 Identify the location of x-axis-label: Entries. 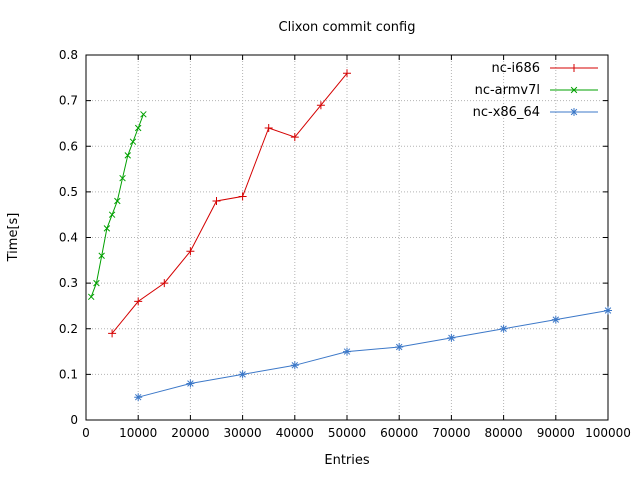
(347, 460).